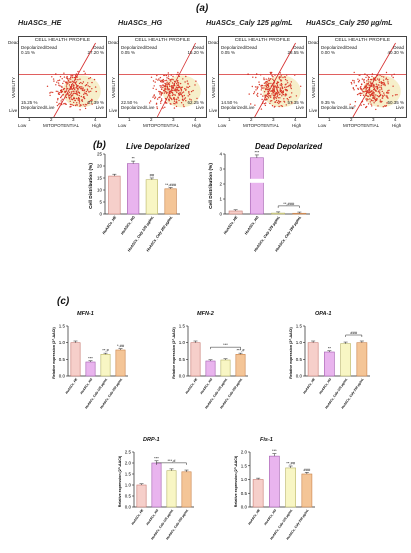  I want to click on quadrant-percent: 14.50 %, so click(229, 102).